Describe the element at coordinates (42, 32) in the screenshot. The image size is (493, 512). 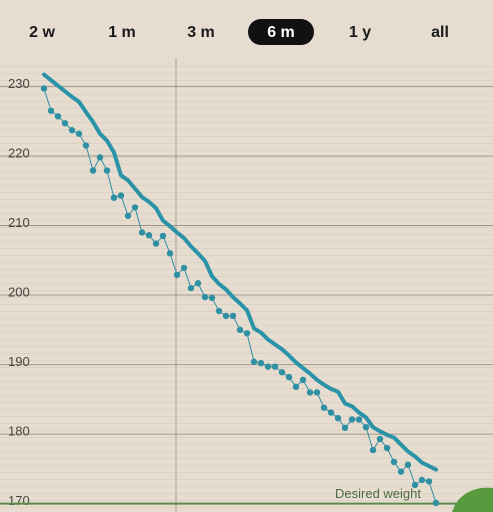
I see `tab: 2 w` at that location.